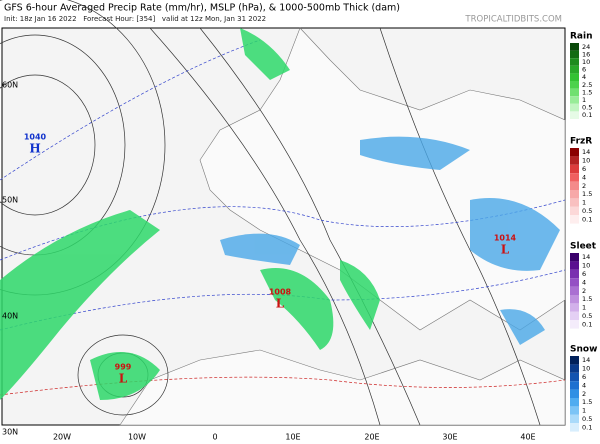 The image size is (600, 444). Describe the element at coordinates (35, 137) in the screenshot. I see `pressure-value: 1040` at that location.